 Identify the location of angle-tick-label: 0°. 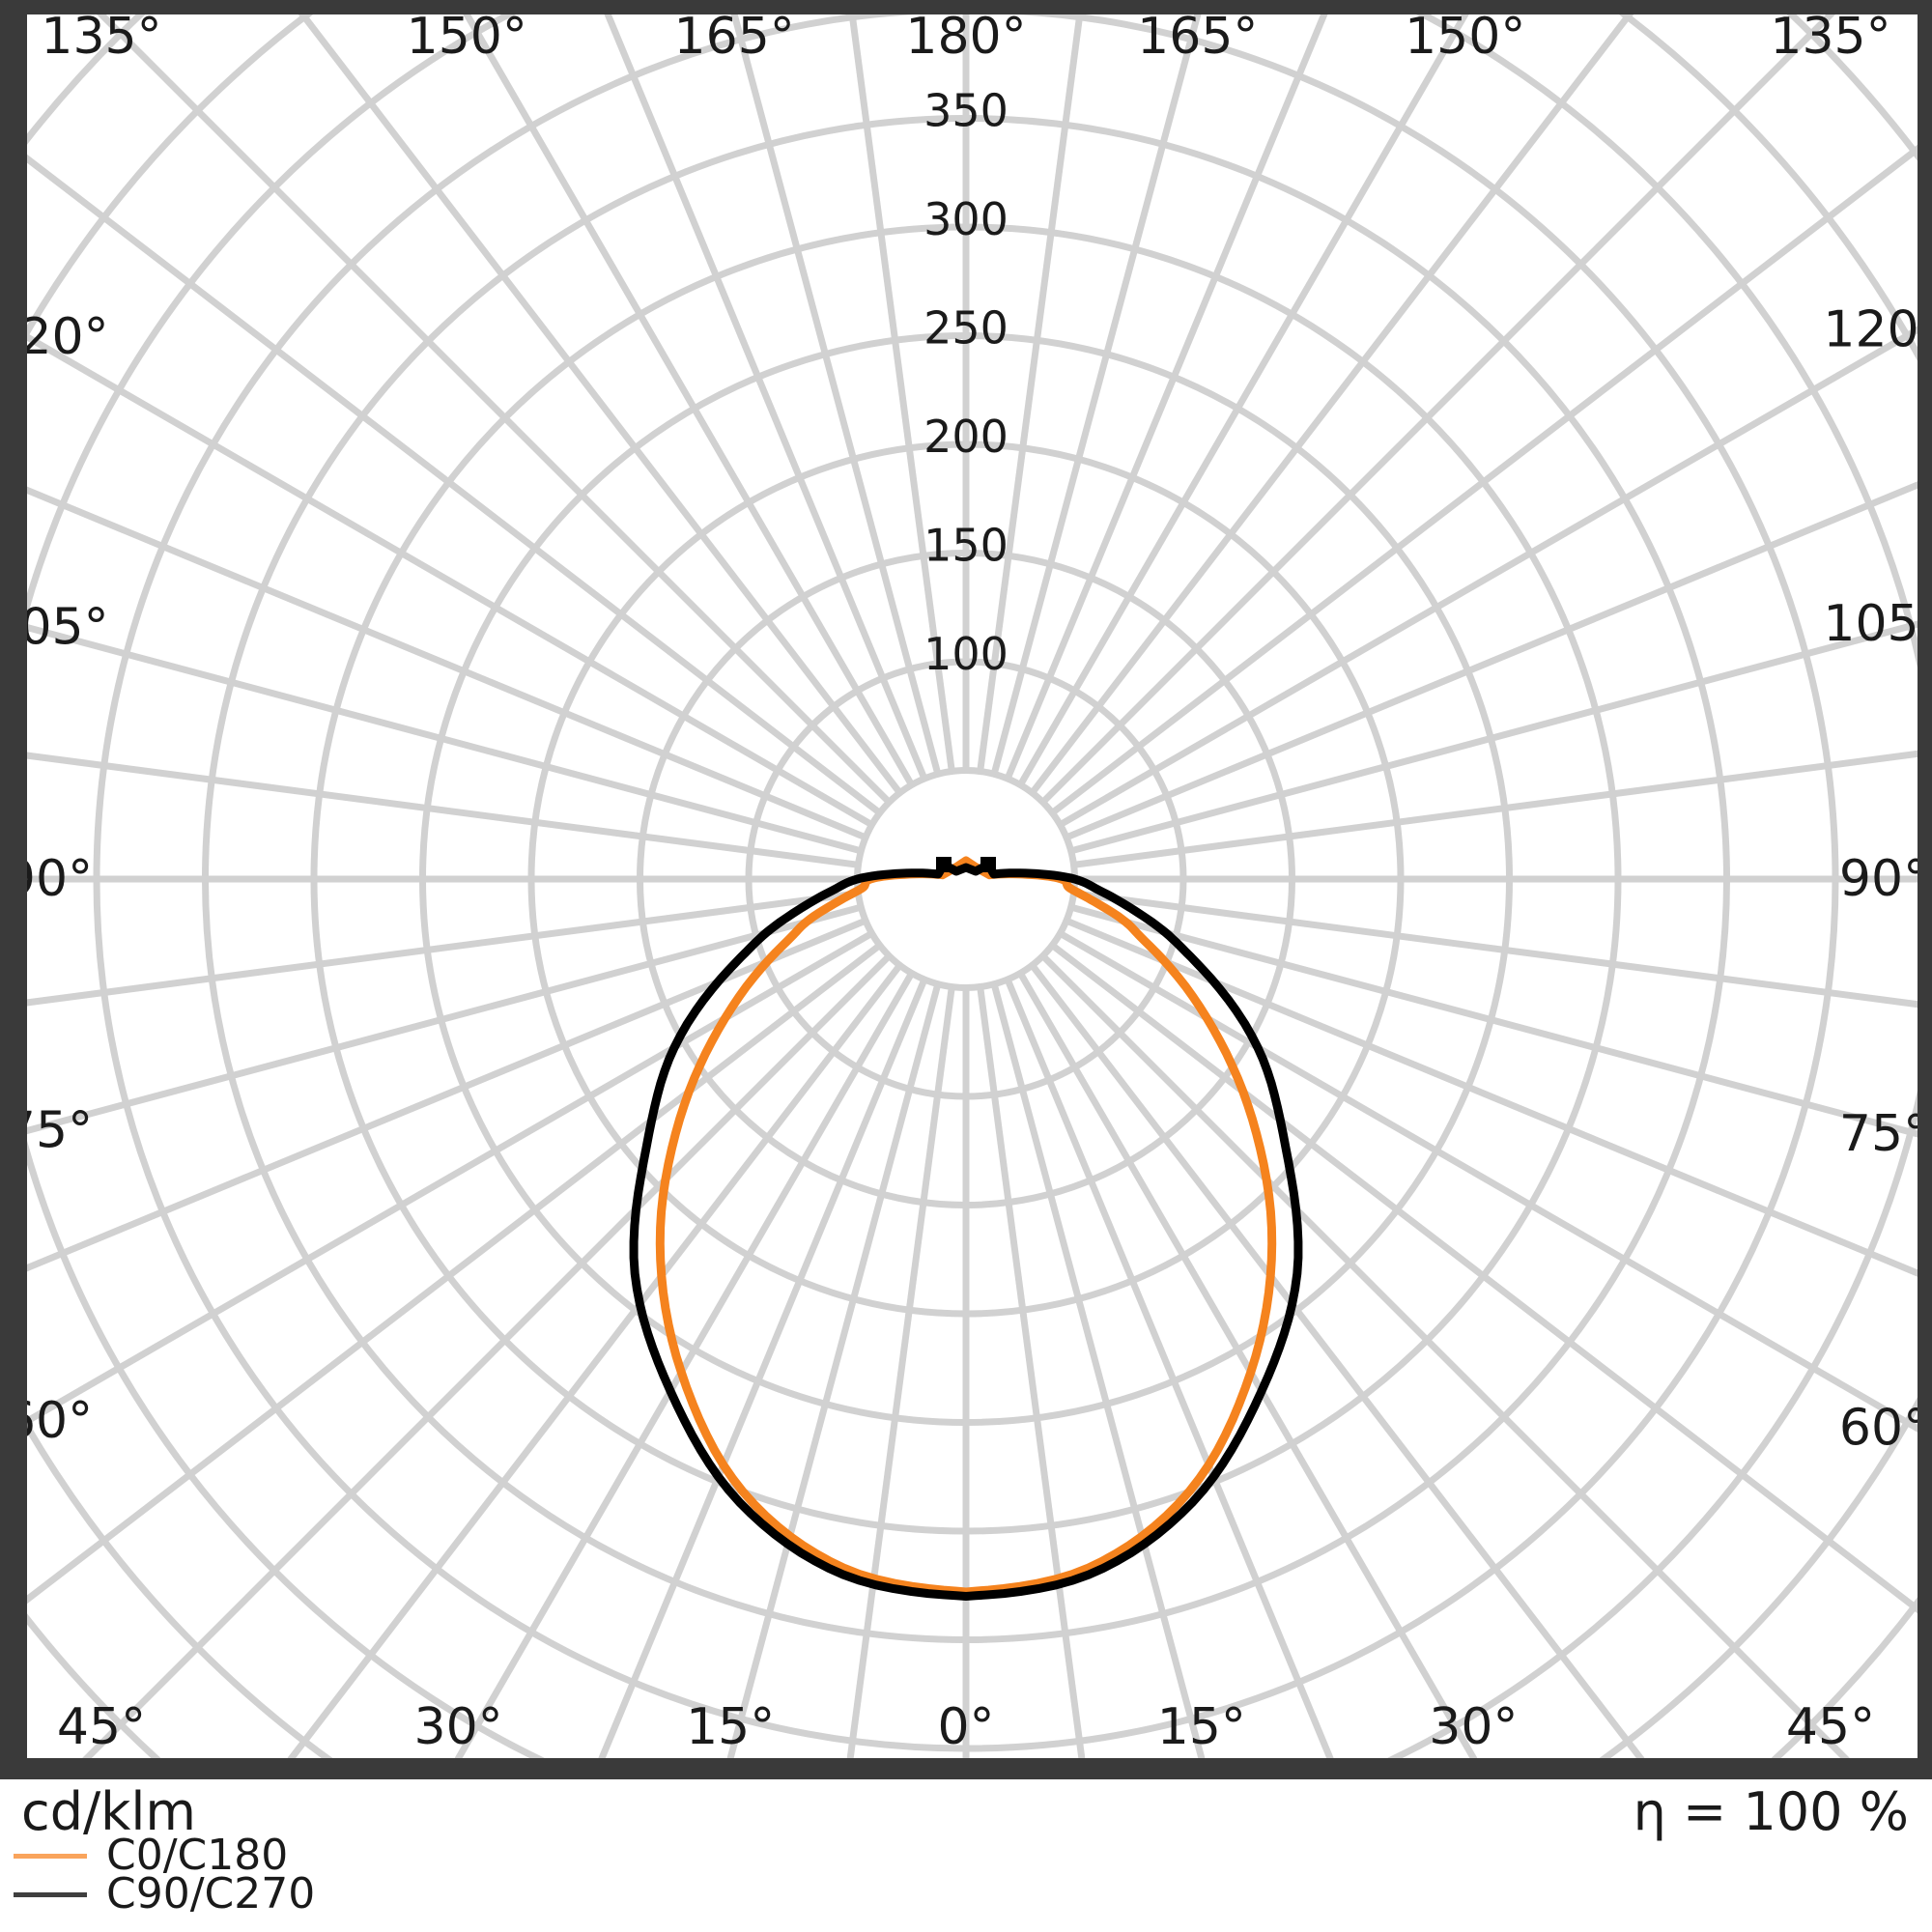
(965, 1727).